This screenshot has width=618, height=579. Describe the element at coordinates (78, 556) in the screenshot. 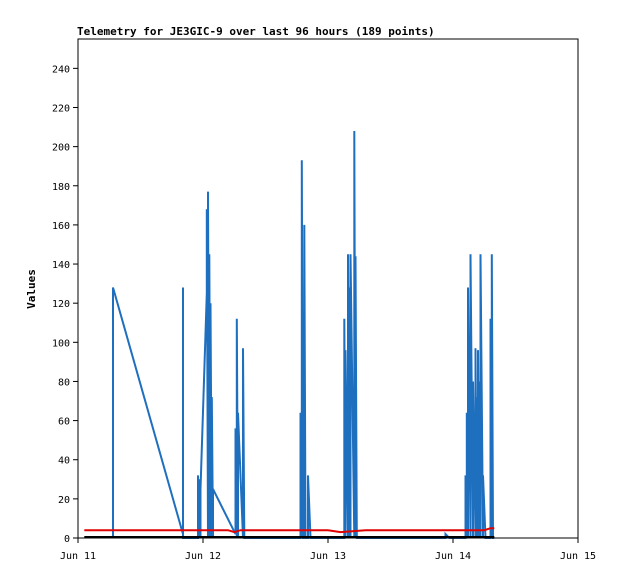

I see `x-tick-label: Jun 11` at that location.